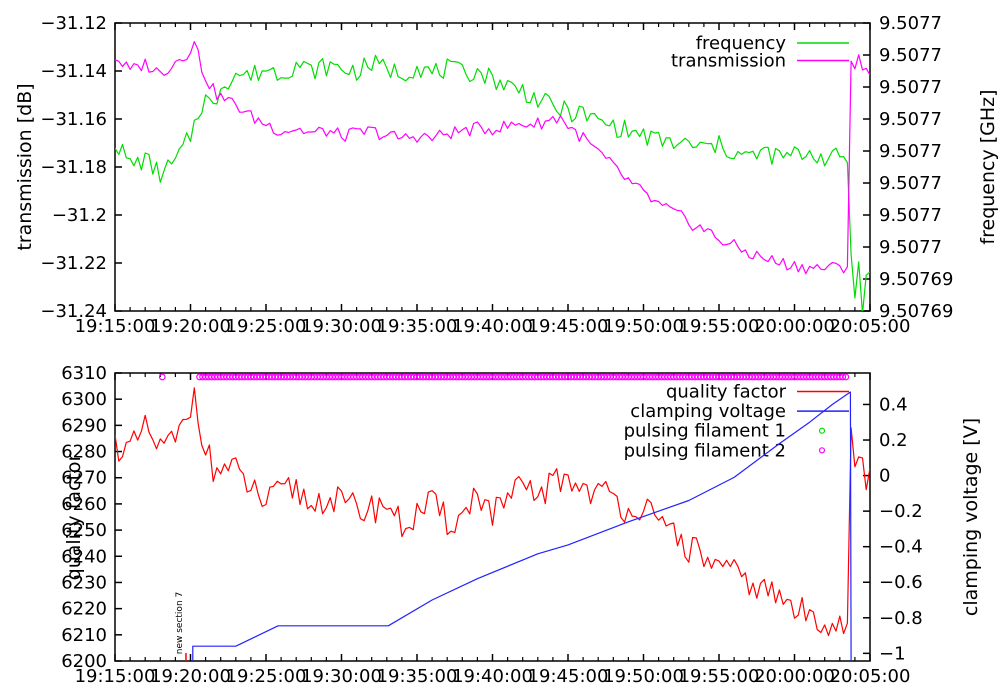 Image resolution: width=1000 pixels, height=700 pixels. I want to click on y-tick-label: −31.12, so click(73, 23).